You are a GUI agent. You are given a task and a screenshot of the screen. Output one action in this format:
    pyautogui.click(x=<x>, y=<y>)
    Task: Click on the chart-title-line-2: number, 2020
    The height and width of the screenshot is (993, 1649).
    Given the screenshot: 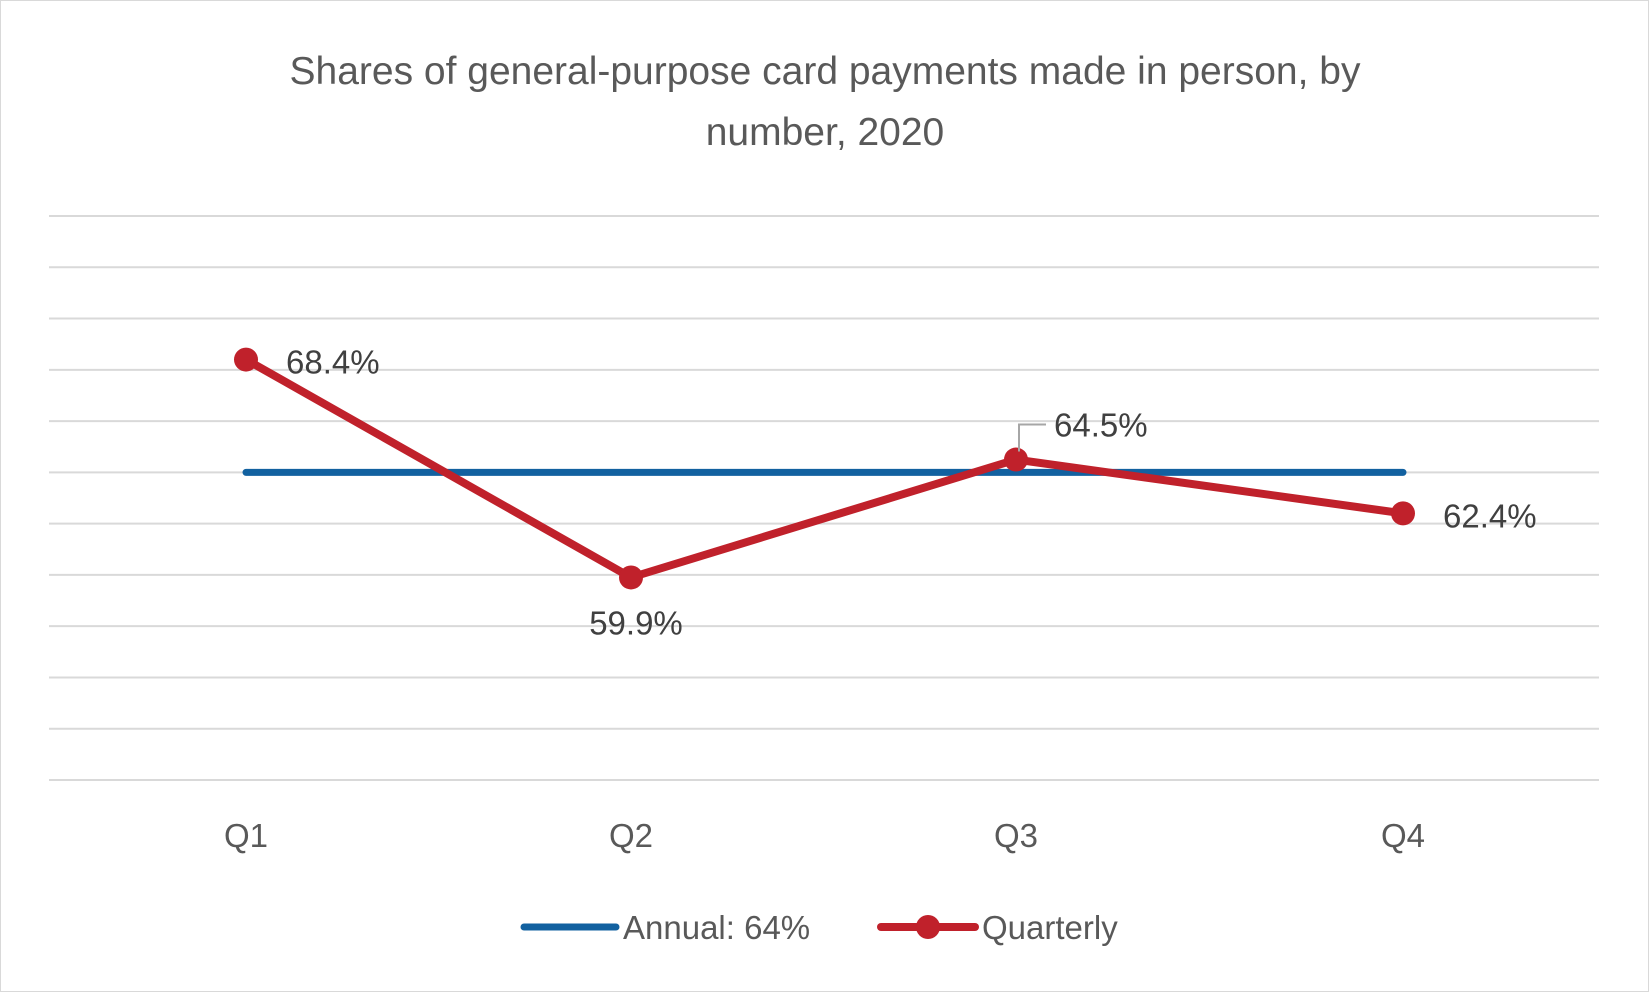 What is the action you would take?
    pyautogui.click(x=825, y=132)
    